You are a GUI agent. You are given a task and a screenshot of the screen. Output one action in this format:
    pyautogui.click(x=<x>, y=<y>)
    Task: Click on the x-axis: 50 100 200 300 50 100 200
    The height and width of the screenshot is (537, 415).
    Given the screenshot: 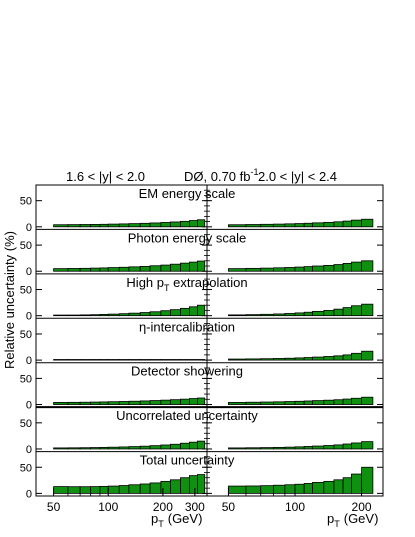 What is the action you would take?
    pyautogui.click(x=203, y=501)
    